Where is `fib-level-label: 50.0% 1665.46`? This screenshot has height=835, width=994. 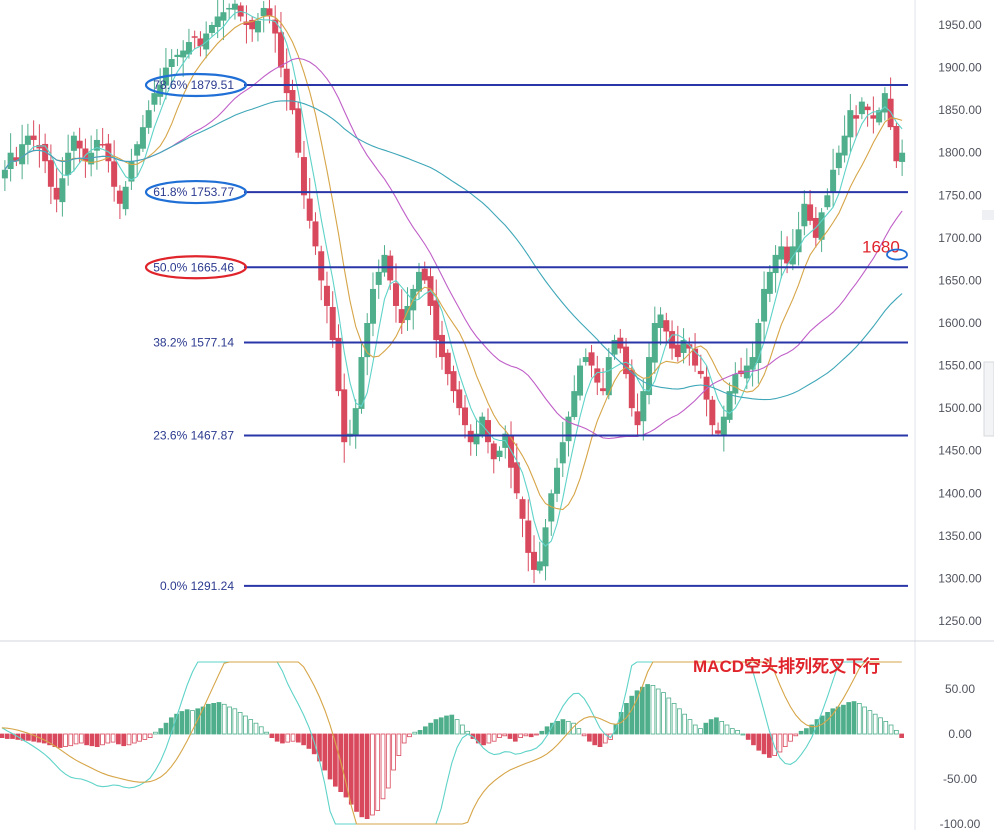 fib-level-label: 50.0% 1665.46 is located at coordinates (193, 267).